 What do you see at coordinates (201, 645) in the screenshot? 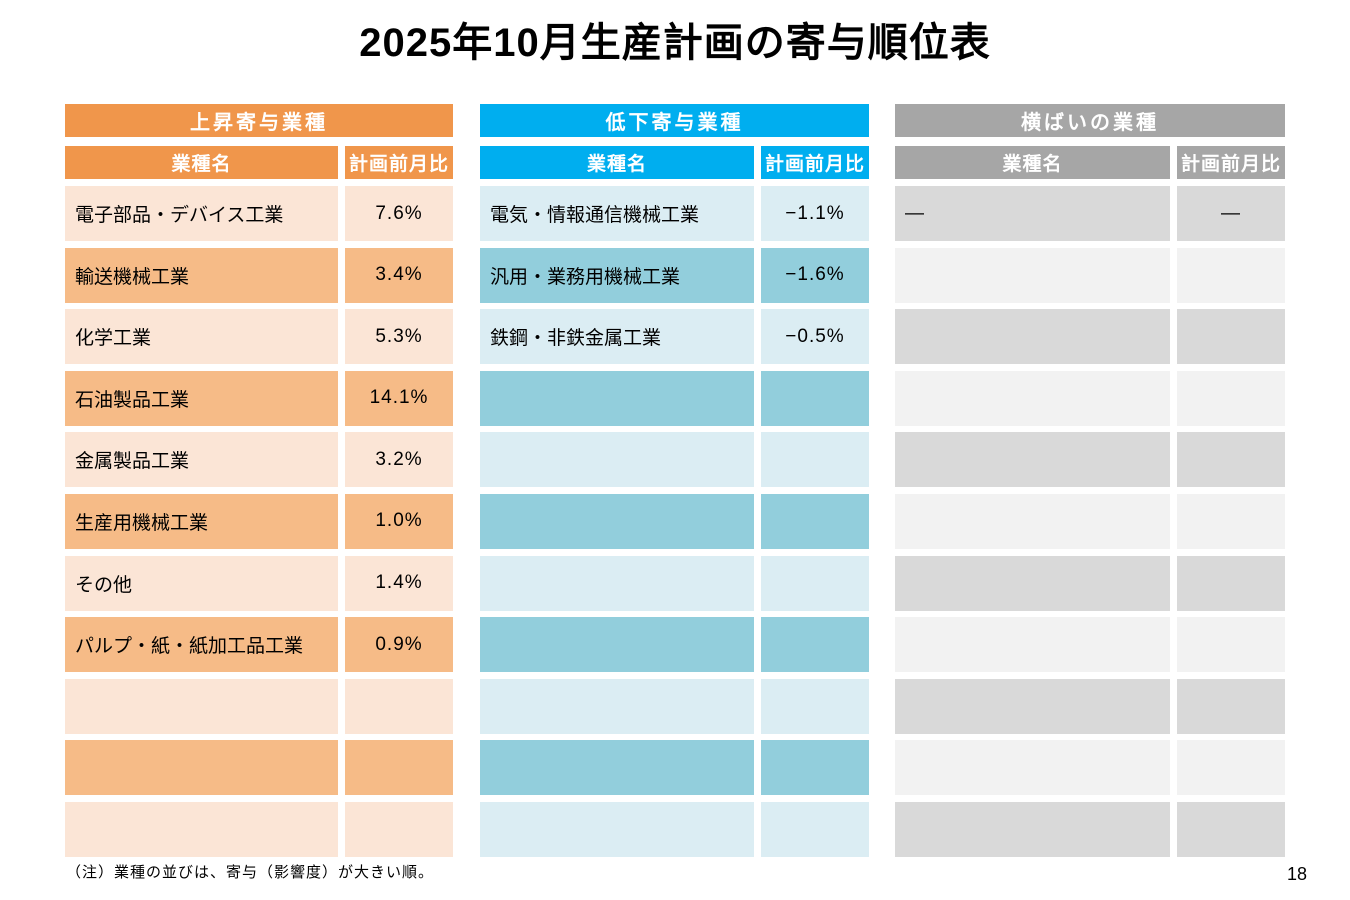
I see `industry-name-cell: パルプ・紙・紙加工品工業` at bounding box center [201, 645].